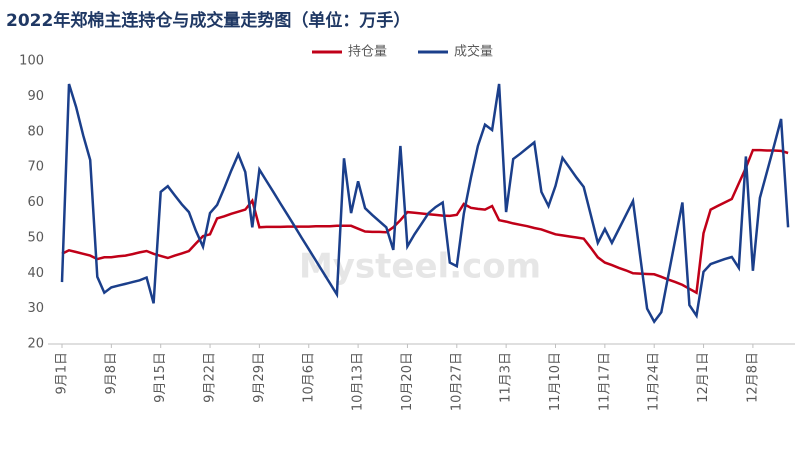 This screenshot has width=800, height=452. Describe the element at coordinates (703, 377) in the screenshot. I see `x-tick-label: 12月1日` at that location.